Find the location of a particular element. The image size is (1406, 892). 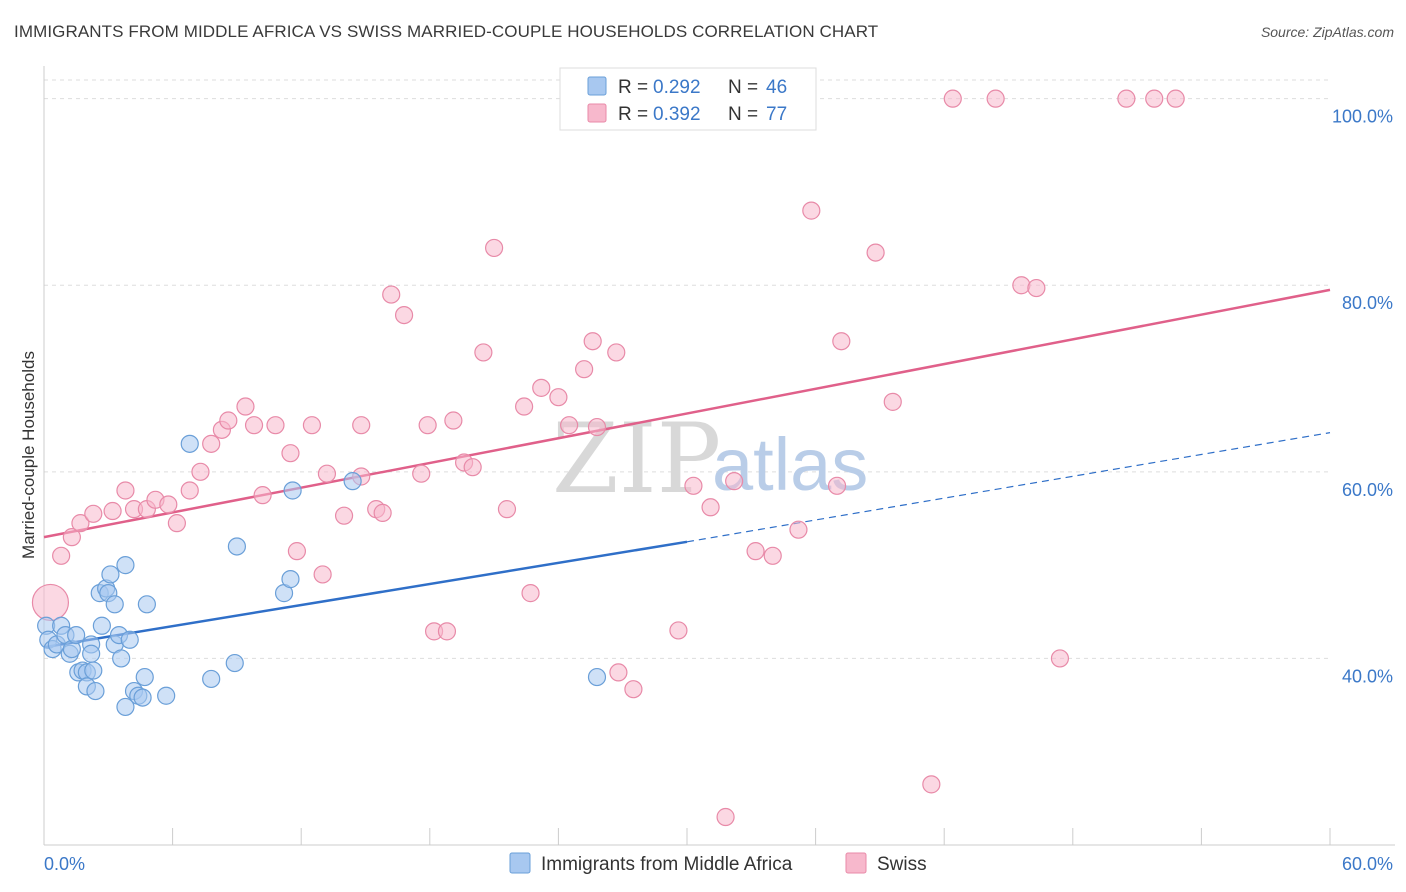

series-legend-label-pink: Swiss is located at coordinates (902, 864).